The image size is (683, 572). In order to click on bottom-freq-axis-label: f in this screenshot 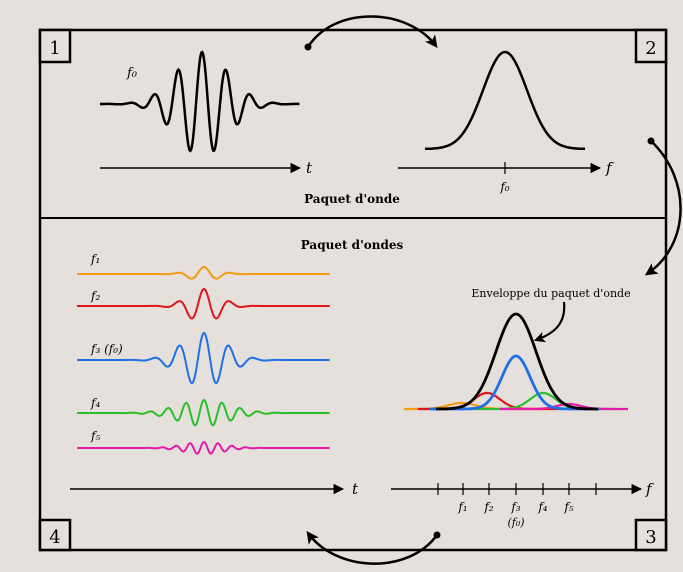, I will do `click(649, 489)`.